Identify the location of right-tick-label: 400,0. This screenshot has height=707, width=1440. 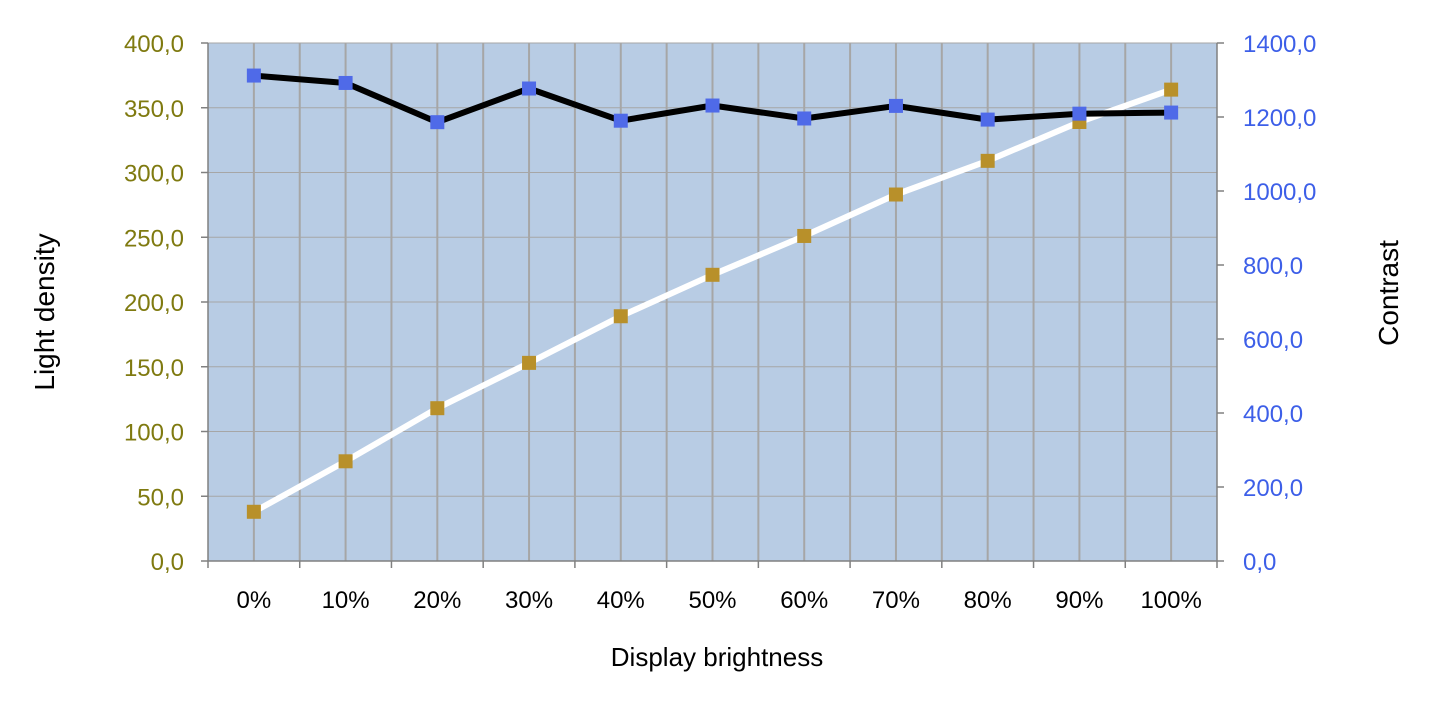
(1273, 414).